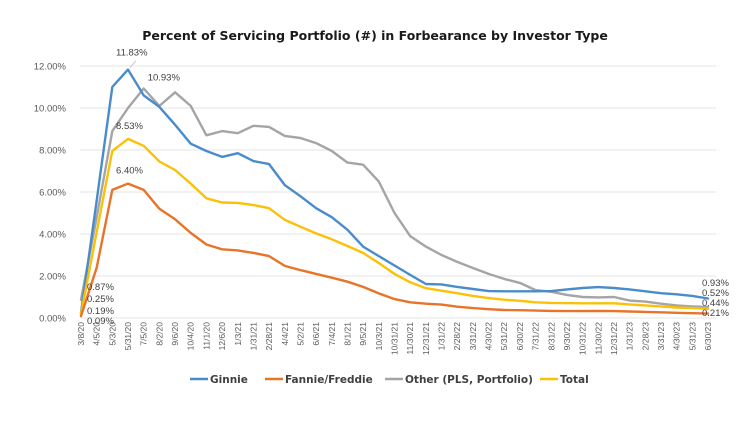 The width and height of the screenshot is (750, 421). What do you see at coordinates (52, 319) in the screenshot?
I see `y-tick-label: 0.00%` at bounding box center [52, 319].